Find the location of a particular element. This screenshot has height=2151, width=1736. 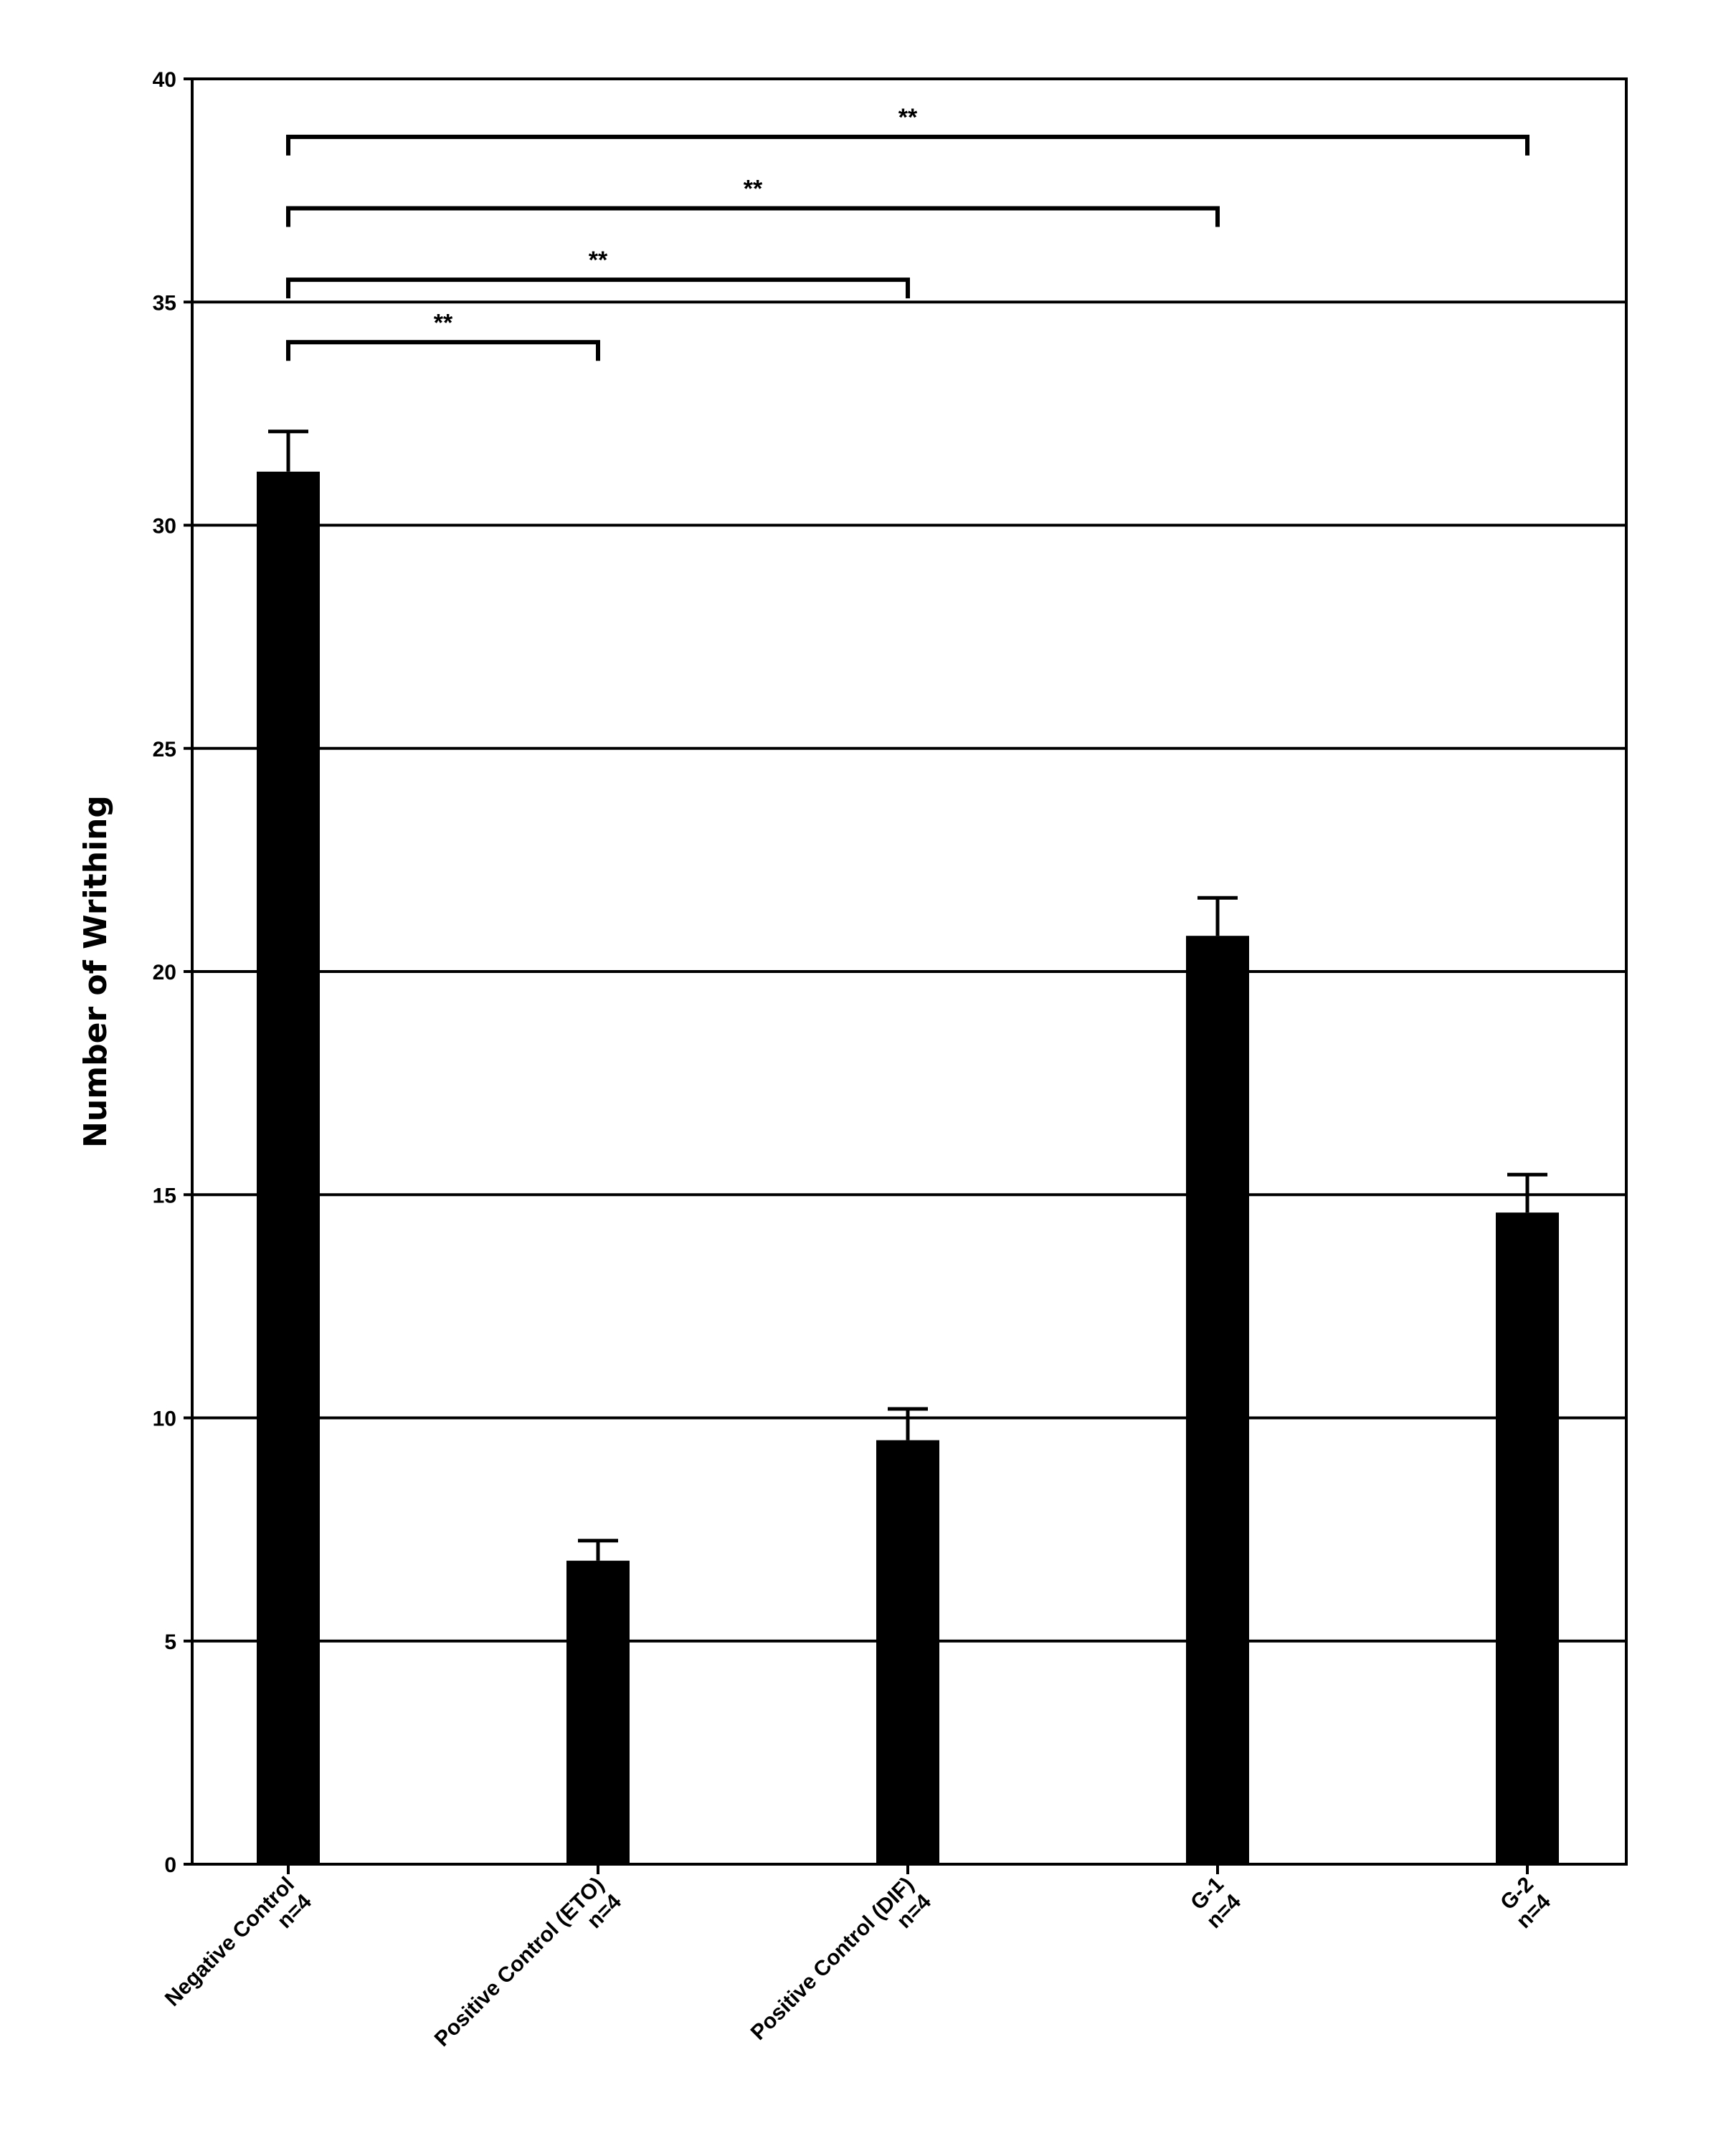

y-tick-label: 10 is located at coordinates (165, 1419).